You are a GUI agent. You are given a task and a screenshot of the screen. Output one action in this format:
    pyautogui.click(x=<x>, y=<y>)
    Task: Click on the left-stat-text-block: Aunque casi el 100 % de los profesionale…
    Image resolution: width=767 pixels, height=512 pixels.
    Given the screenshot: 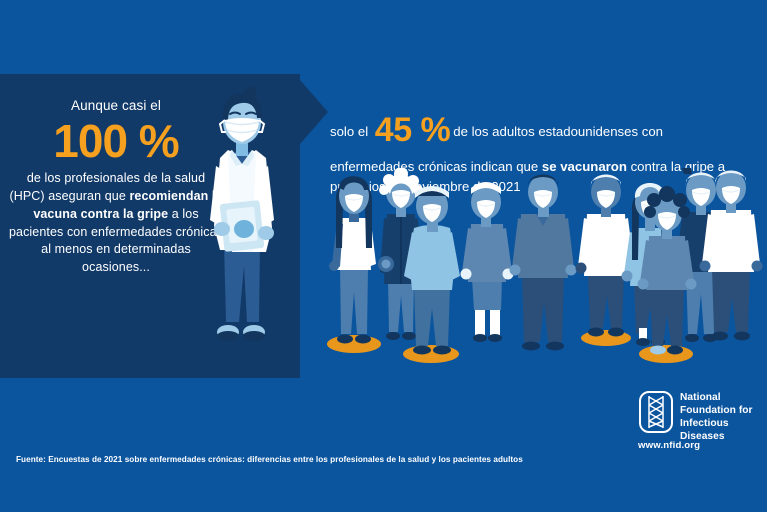 What is the action you would take?
    pyautogui.click(x=116, y=186)
    